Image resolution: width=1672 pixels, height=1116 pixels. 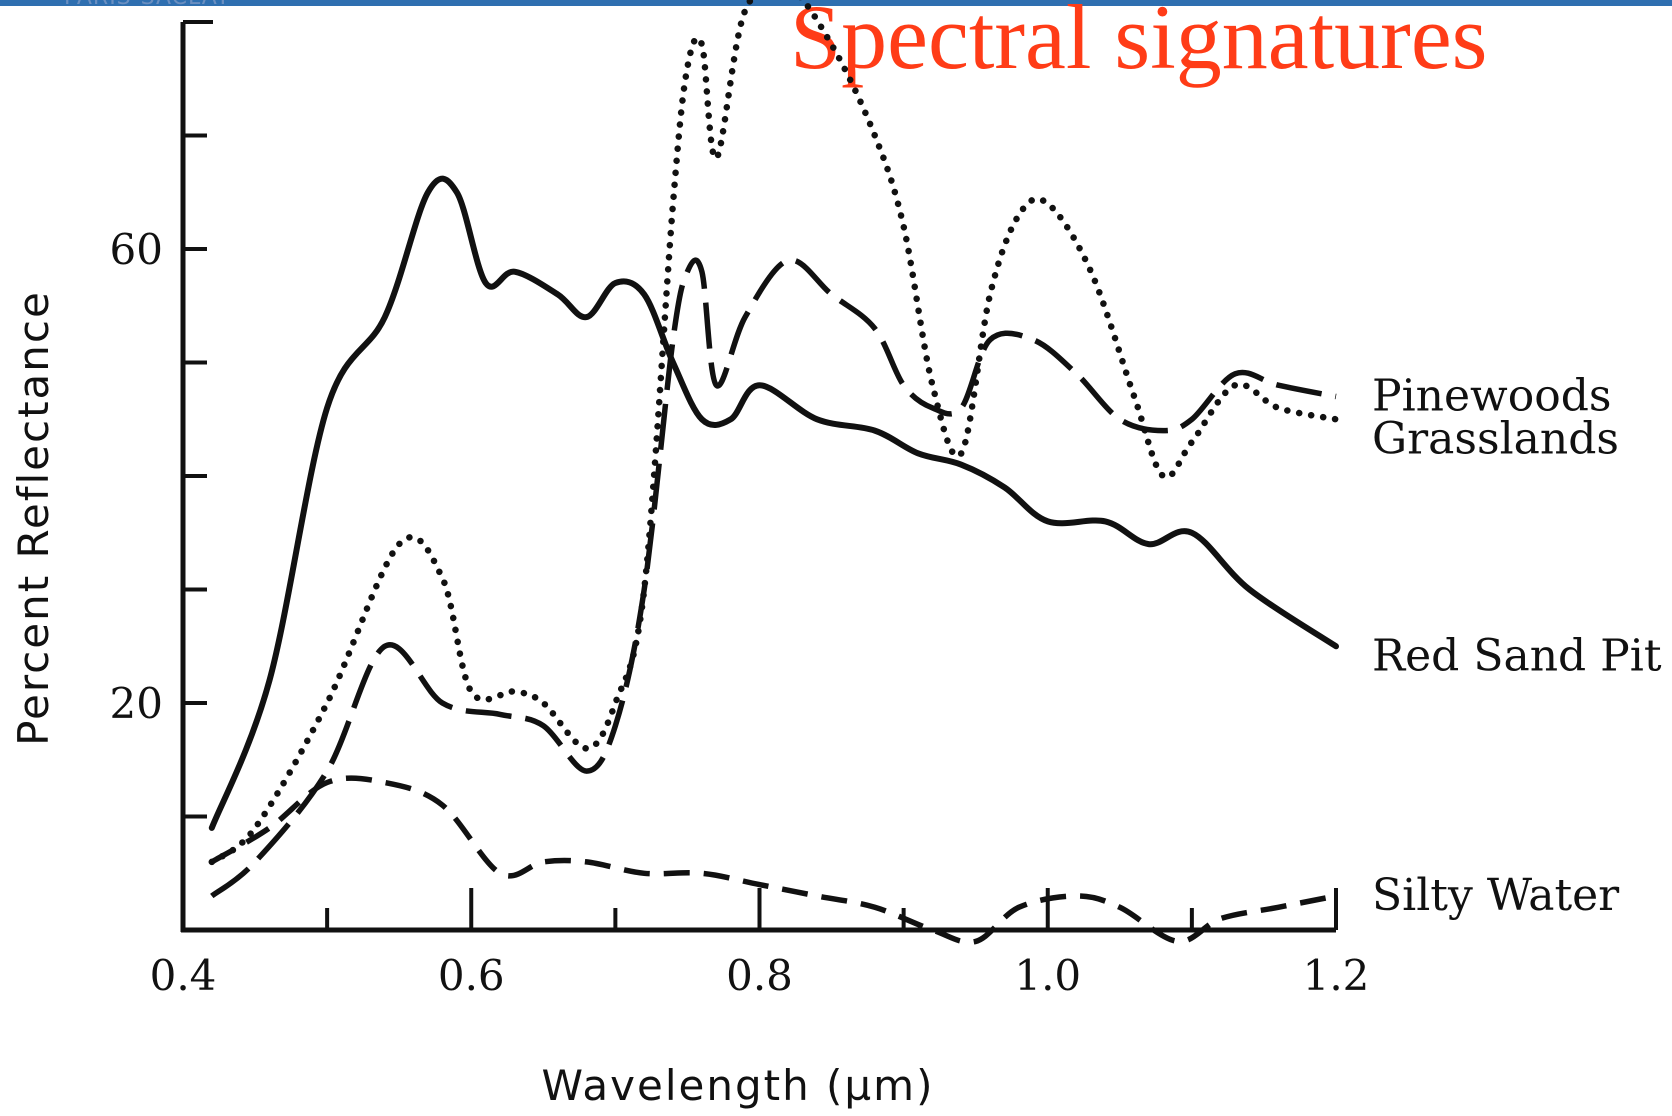 What do you see at coordinates (1336, 975) in the screenshot?
I see `x-tick-label: 1.2` at bounding box center [1336, 975].